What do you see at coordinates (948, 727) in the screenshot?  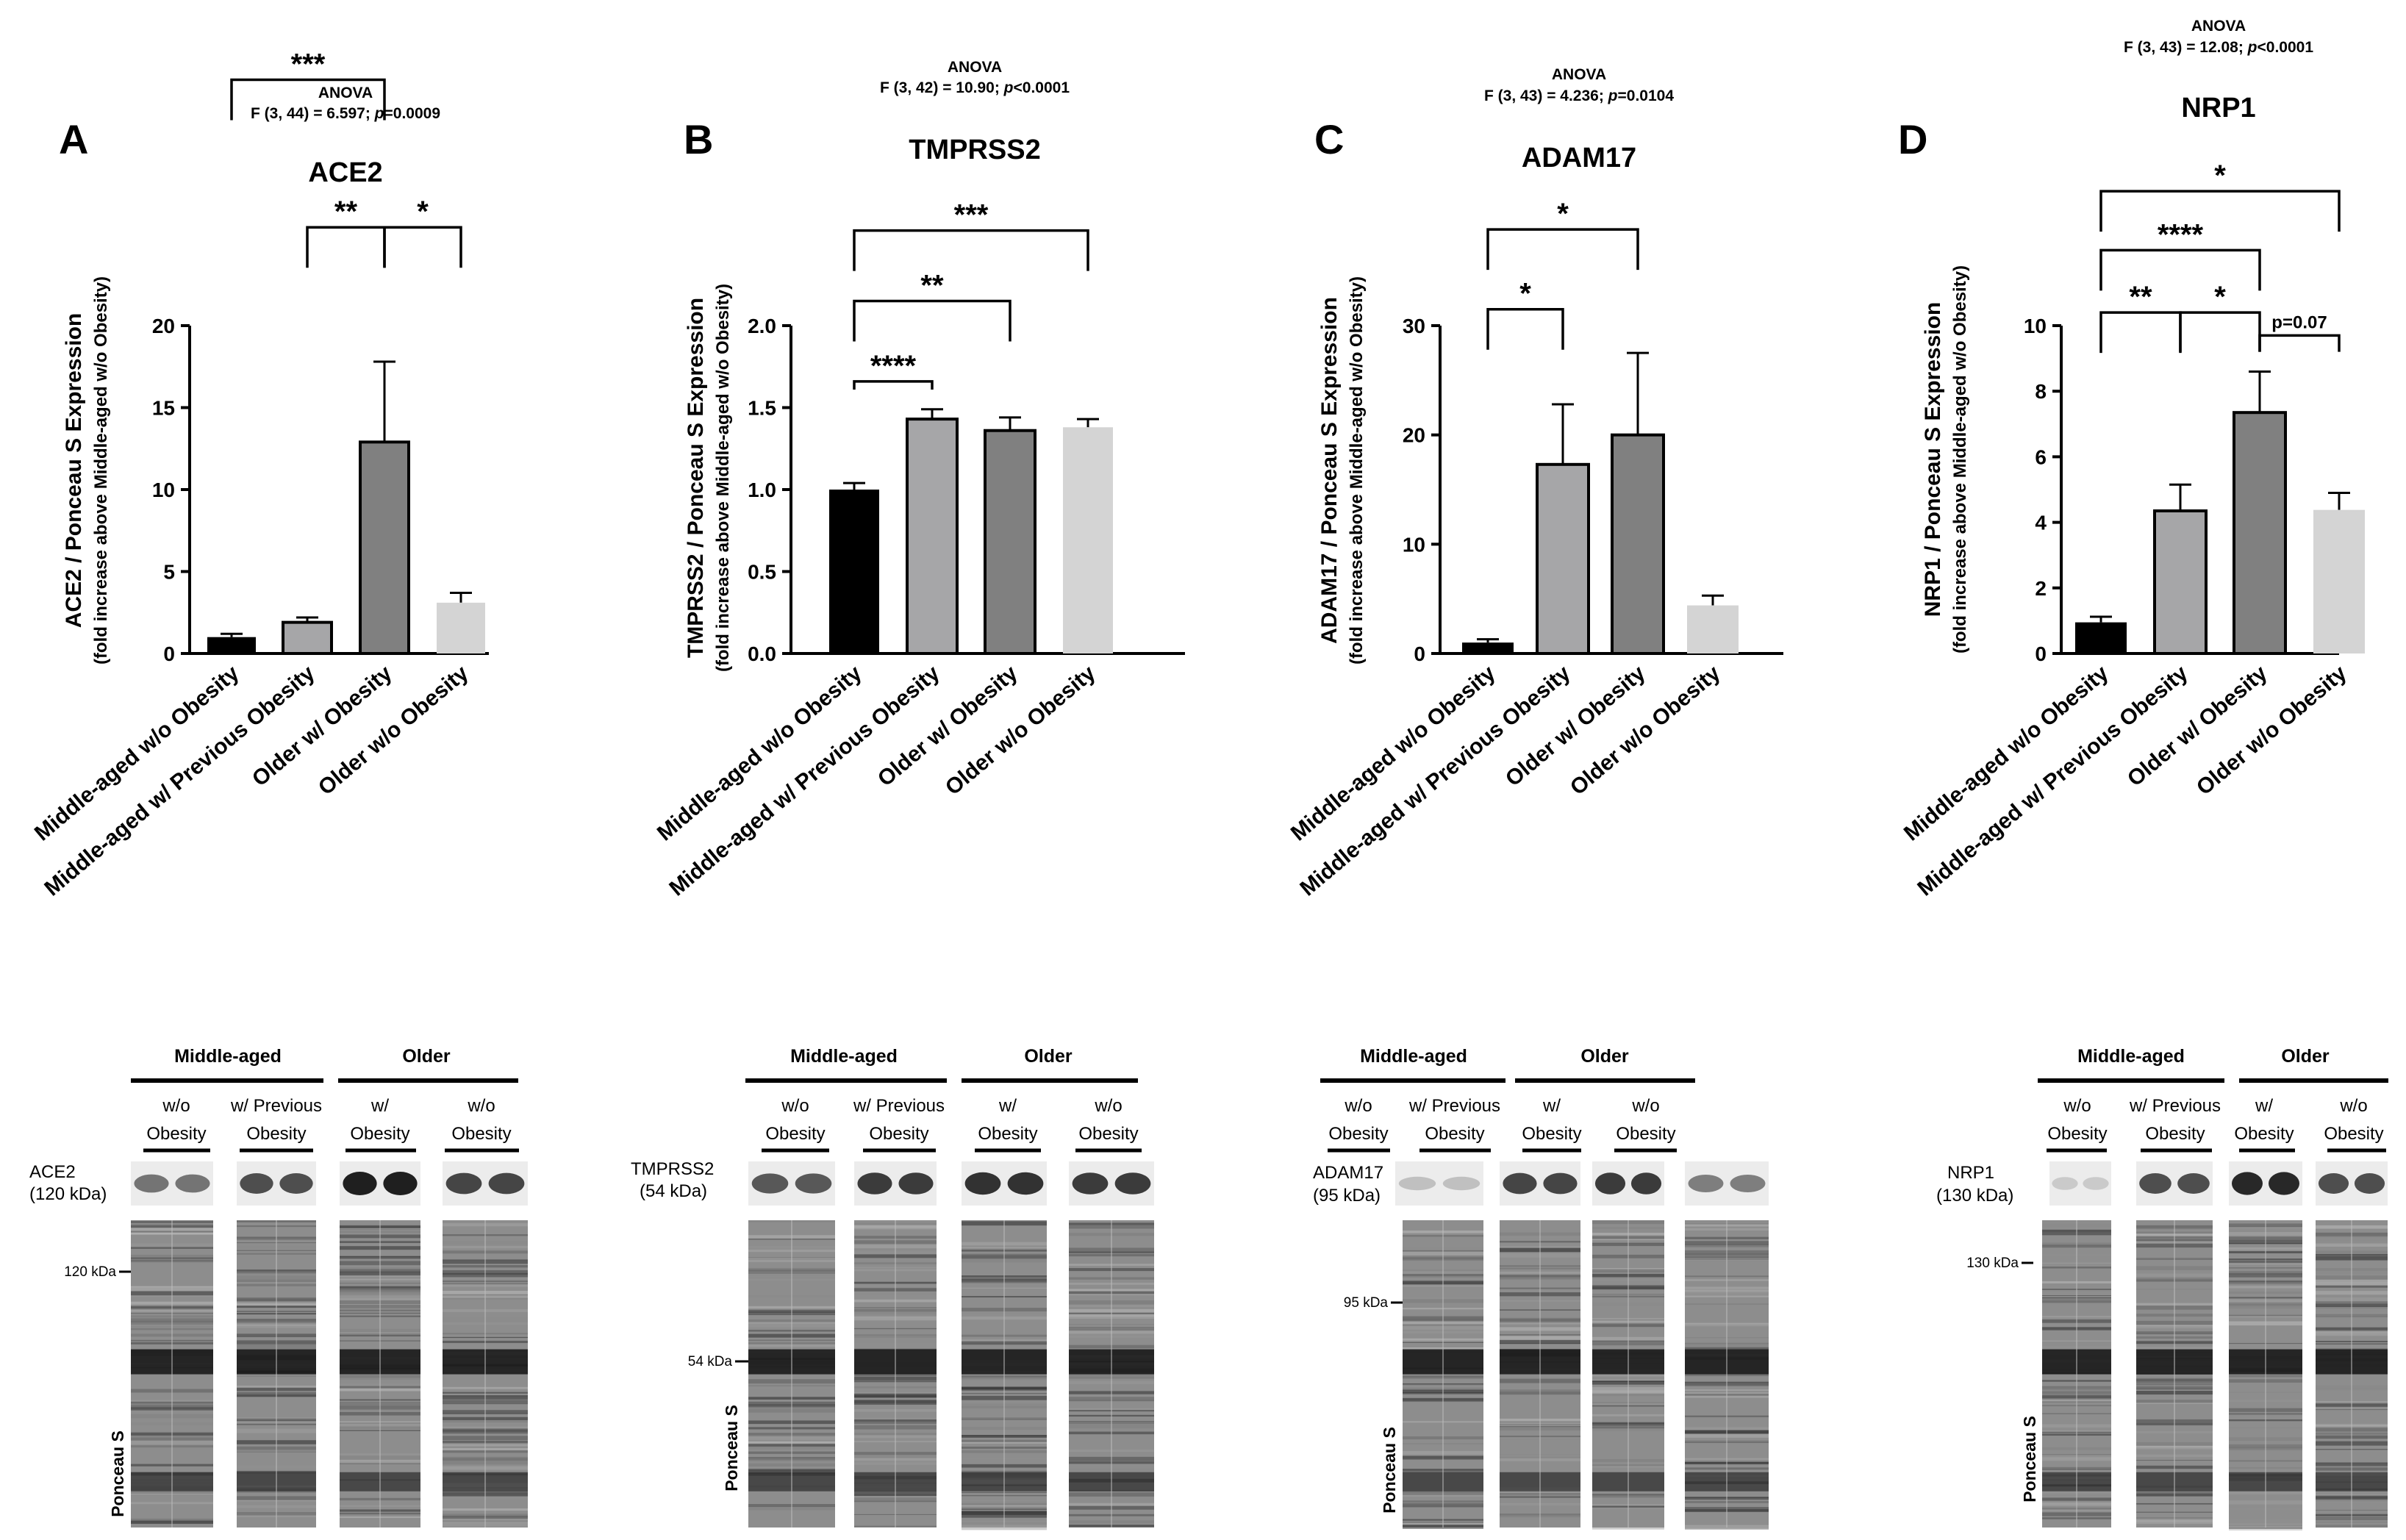 I see `x-tick-label: Older w/ Obesity` at bounding box center [948, 727].